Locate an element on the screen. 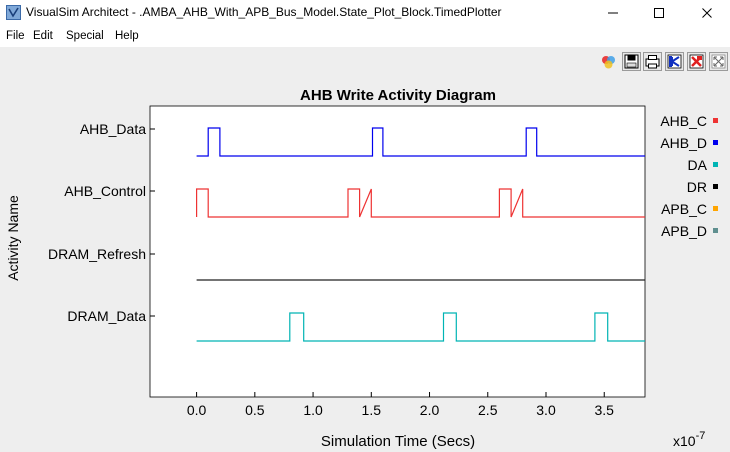 Image resolution: width=730 pixels, height=452 pixels. close-icon is located at coordinates (707, 13).